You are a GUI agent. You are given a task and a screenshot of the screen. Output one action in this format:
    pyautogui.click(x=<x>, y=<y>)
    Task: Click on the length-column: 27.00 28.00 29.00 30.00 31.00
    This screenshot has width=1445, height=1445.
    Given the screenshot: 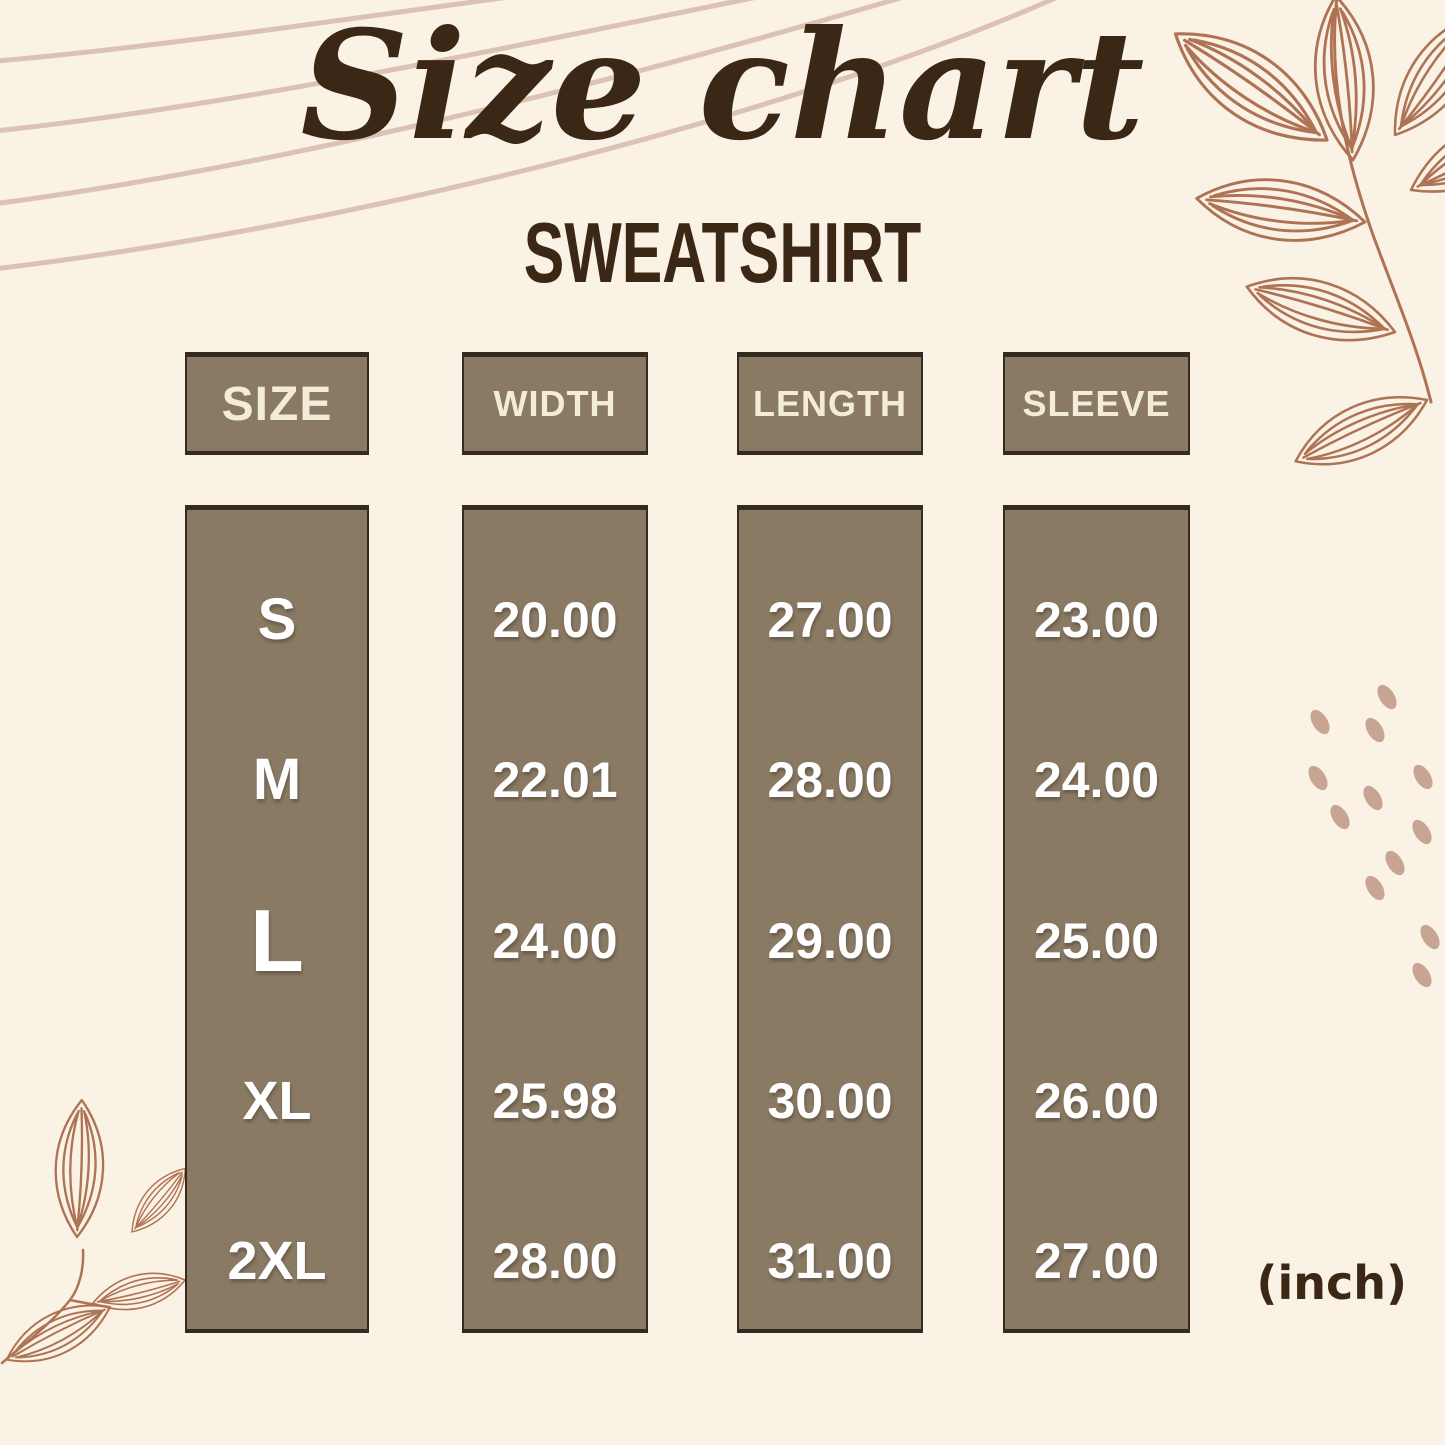 What is the action you would take?
    pyautogui.click(x=830, y=919)
    